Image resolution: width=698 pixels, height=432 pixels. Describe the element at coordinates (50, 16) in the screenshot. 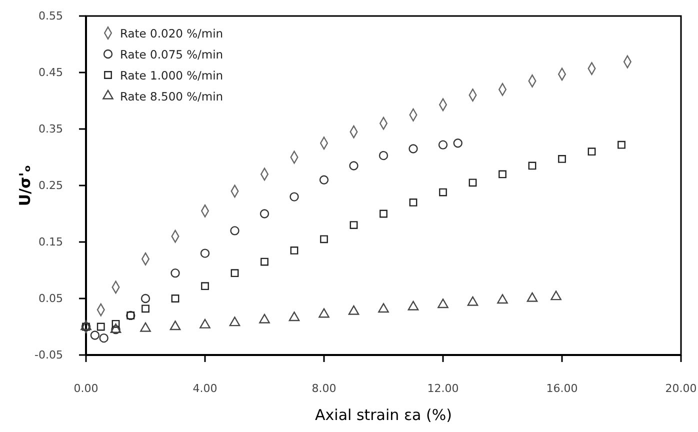

I see `y-tick-label: 0.55` at that location.